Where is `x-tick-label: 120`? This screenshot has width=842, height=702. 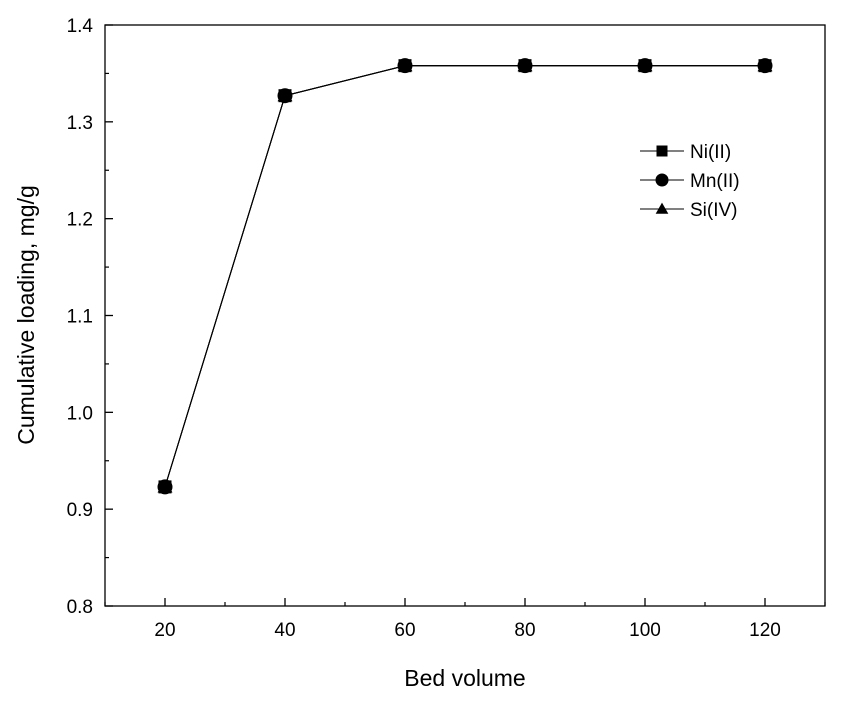
x-tick-label: 120 is located at coordinates (765, 630).